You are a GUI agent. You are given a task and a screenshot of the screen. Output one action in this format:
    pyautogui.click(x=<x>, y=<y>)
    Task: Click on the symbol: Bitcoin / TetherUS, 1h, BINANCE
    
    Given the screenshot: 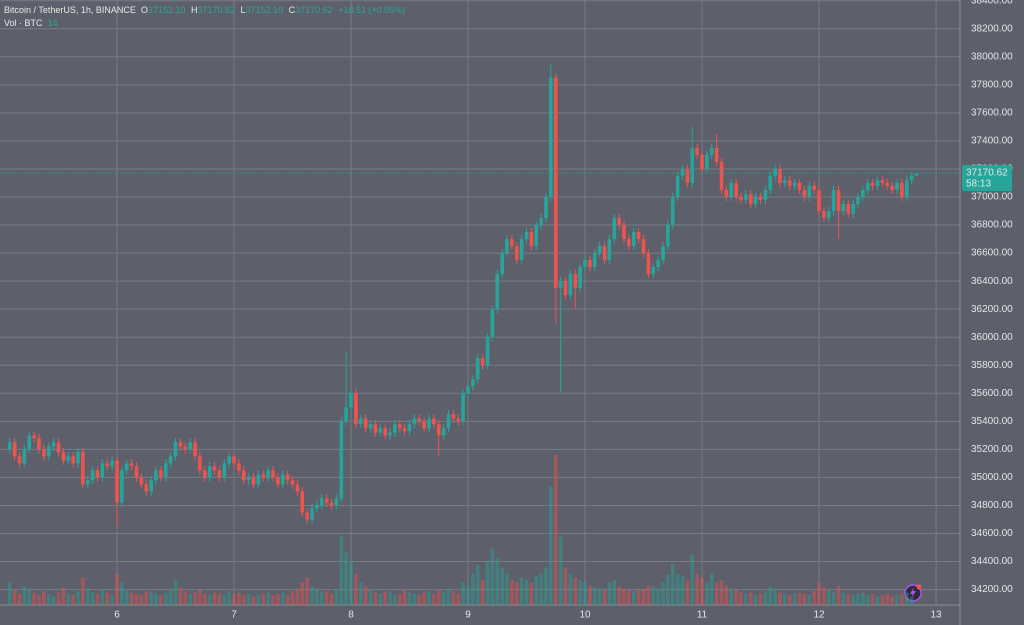 What is the action you would take?
    pyautogui.click(x=70, y=10)
    